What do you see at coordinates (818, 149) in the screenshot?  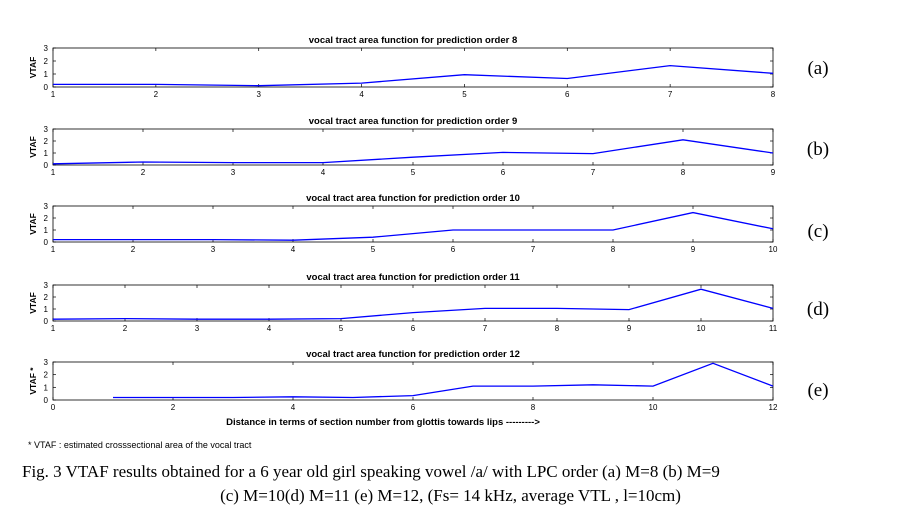 I see `panel-label: (b)` at bounding box center [818, 149].